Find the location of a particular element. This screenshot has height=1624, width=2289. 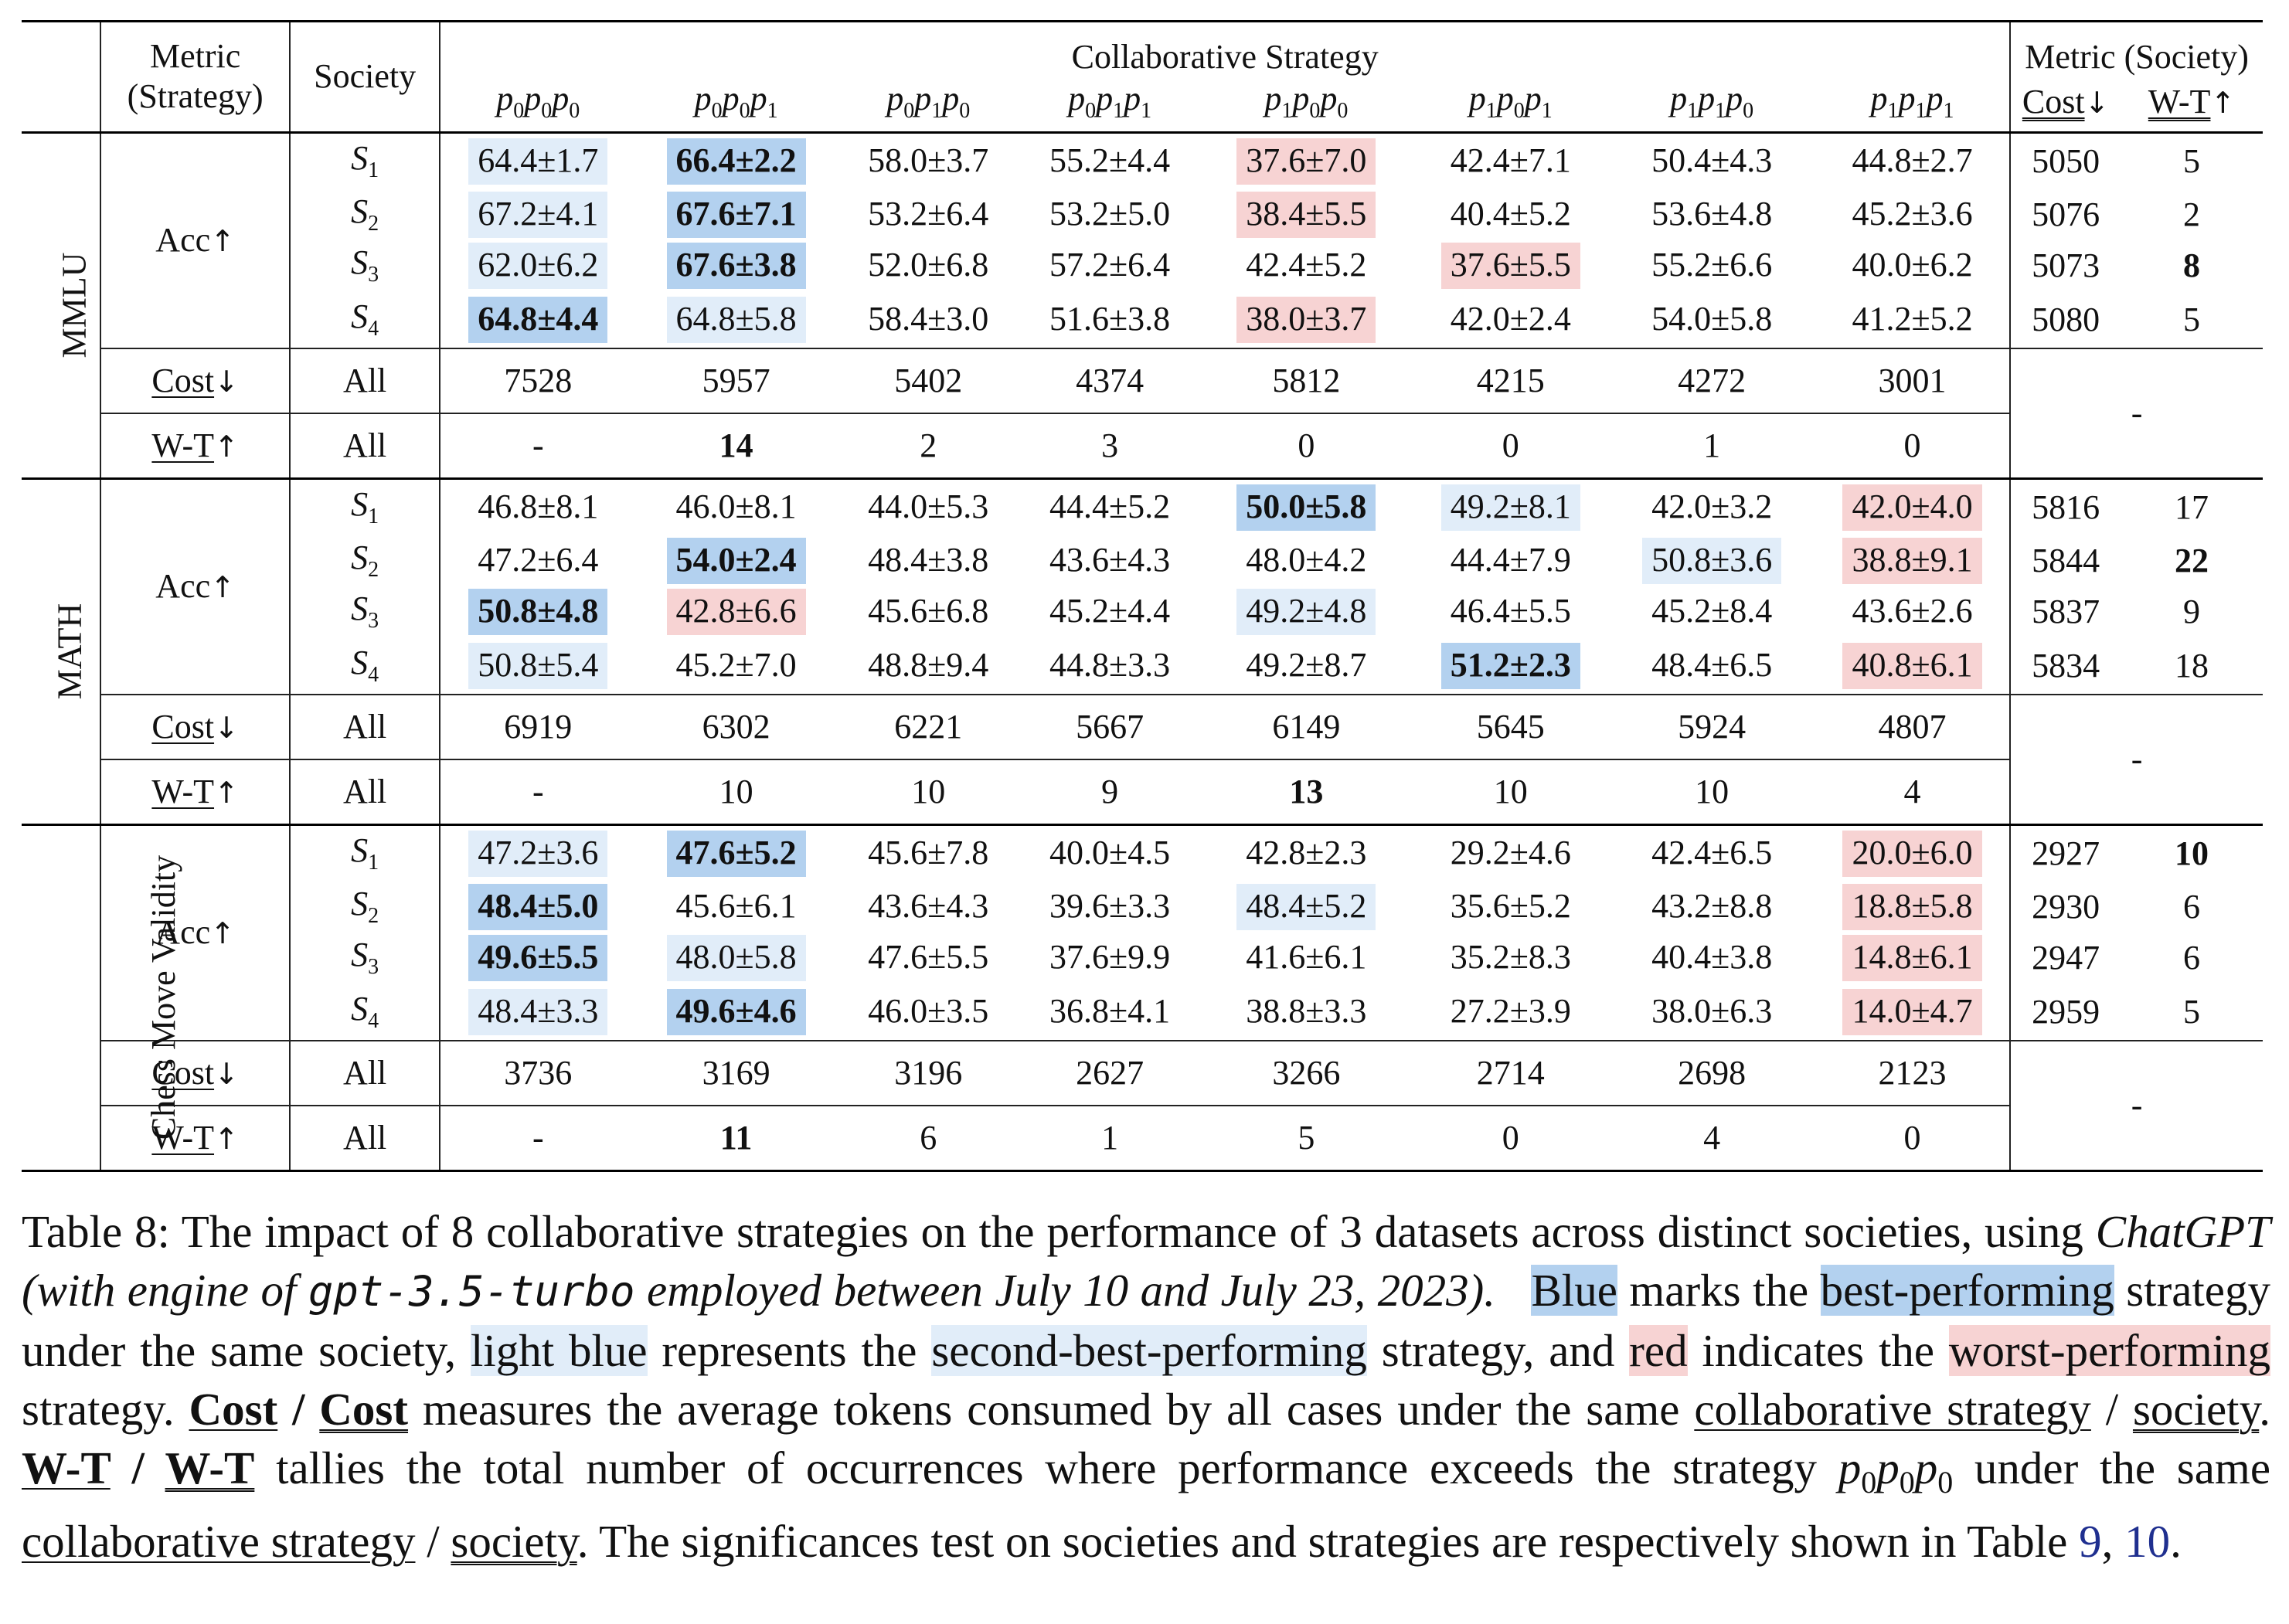

acc-value: 54.0±2.4 is located at coordinates (736, 561).